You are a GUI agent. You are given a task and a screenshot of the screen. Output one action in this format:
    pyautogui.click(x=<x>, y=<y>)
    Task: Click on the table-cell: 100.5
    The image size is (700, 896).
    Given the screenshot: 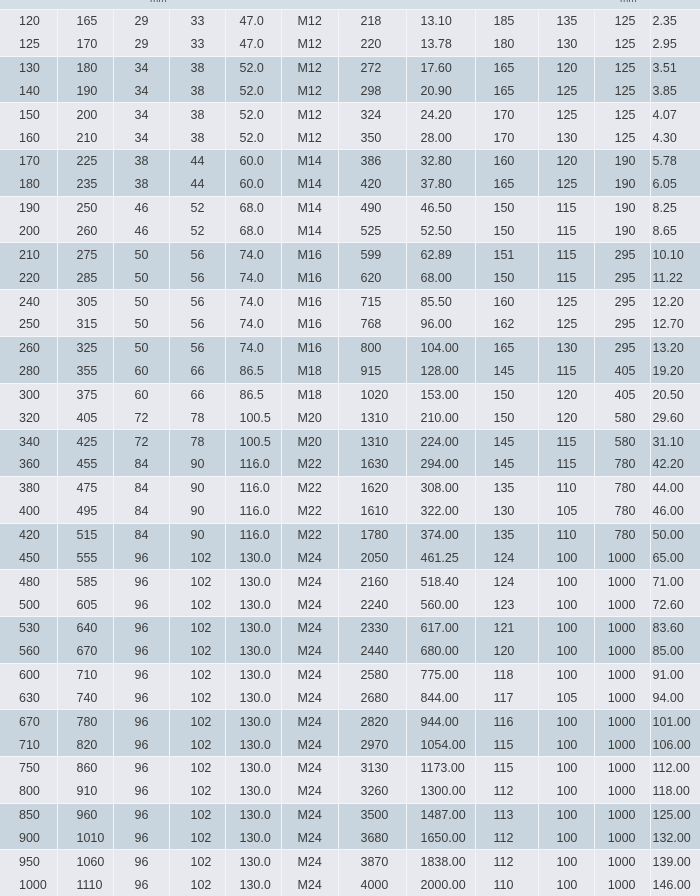 What is the action you would take?
    pyautogui.click(x=253, y=418)
    